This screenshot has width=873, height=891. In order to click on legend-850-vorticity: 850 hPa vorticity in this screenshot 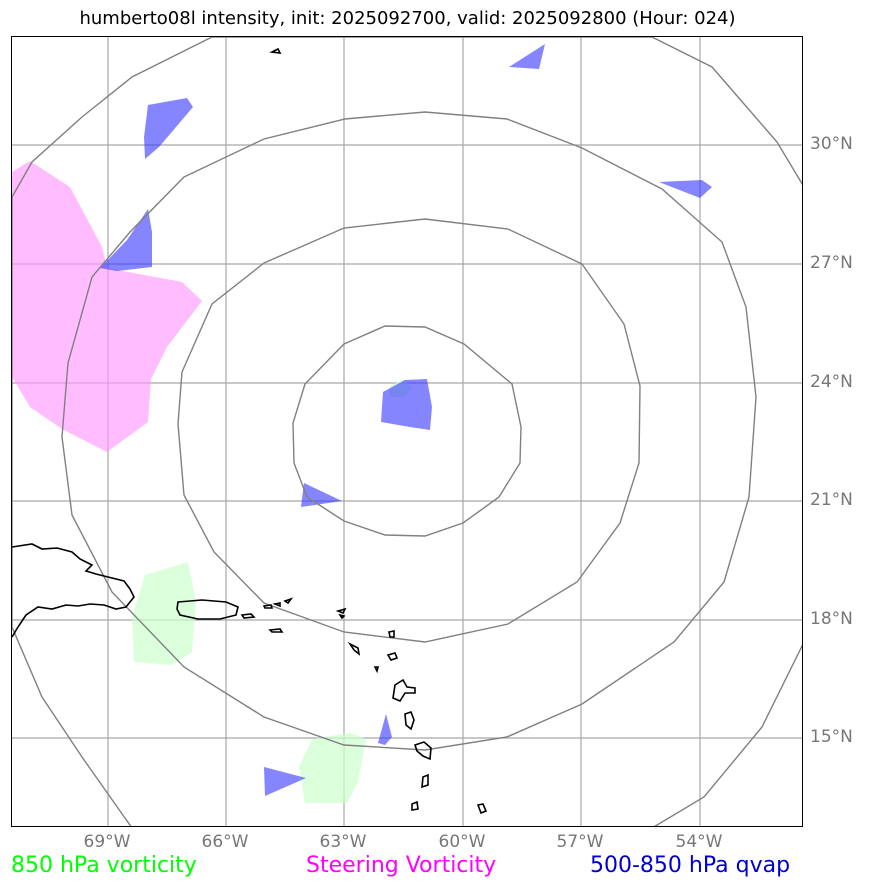, I will do `click(104, 865)`.